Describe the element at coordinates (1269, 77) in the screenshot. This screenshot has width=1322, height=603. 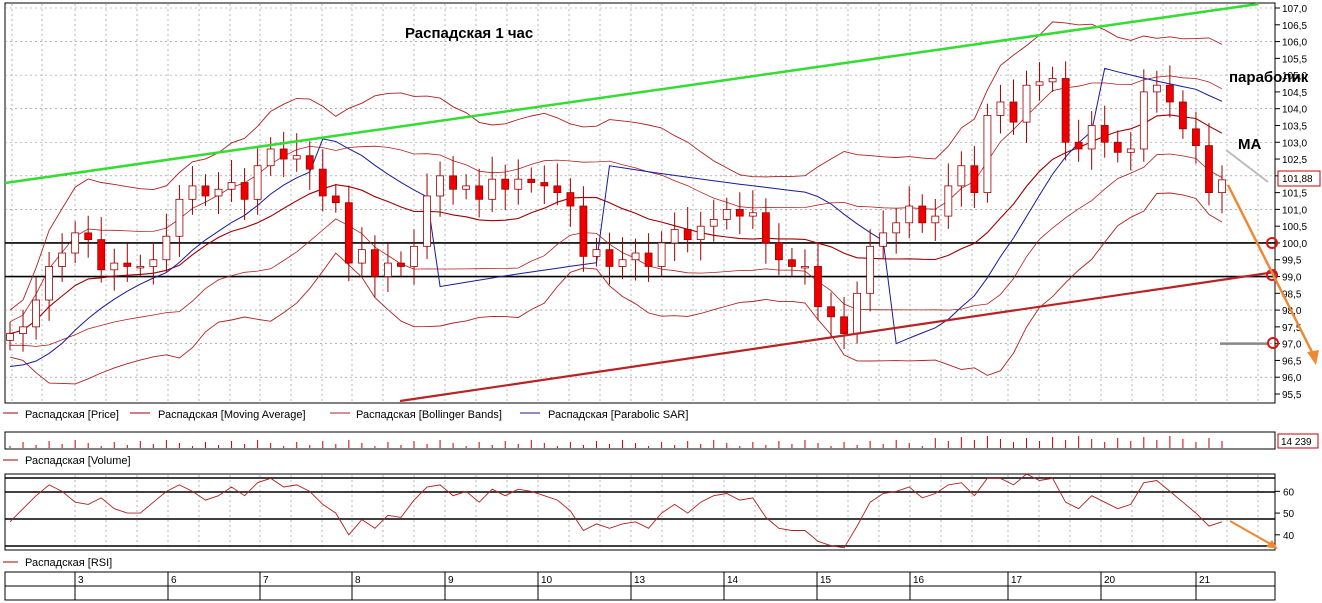
I see `annotation-parabolic: параболик` at that location.